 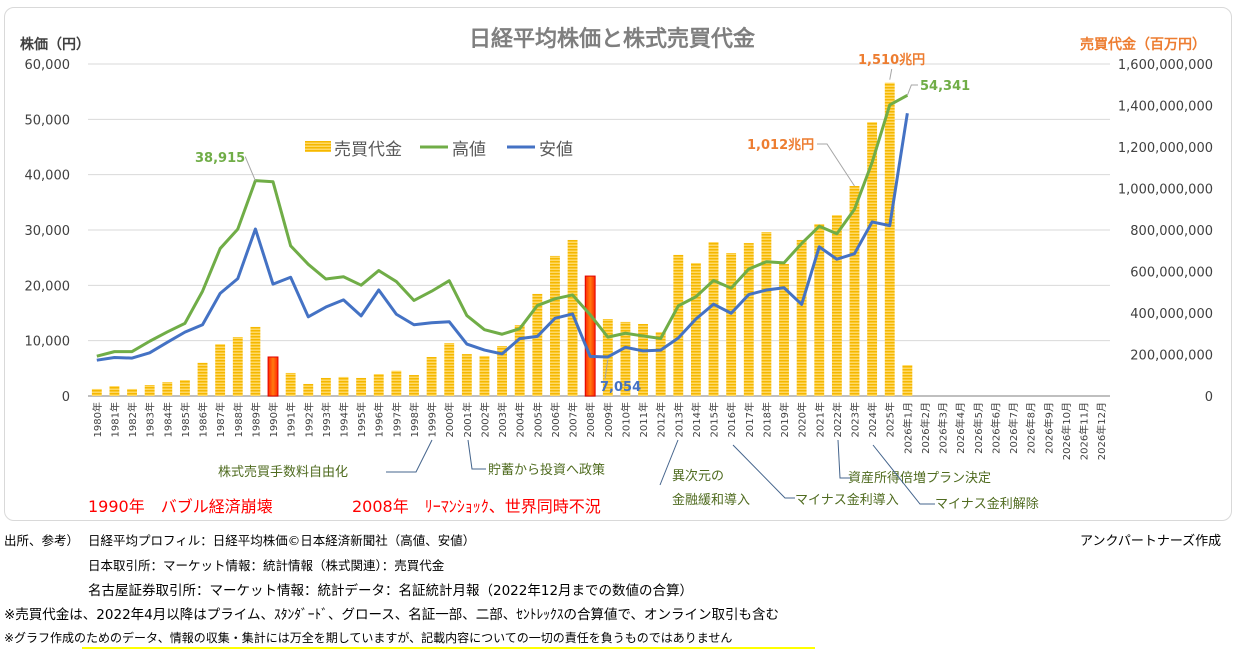 What do you see at coordinates (714, 419) in the screenshot?
I see `x-tick-label: 2015年` at bounding box center [714, 419].